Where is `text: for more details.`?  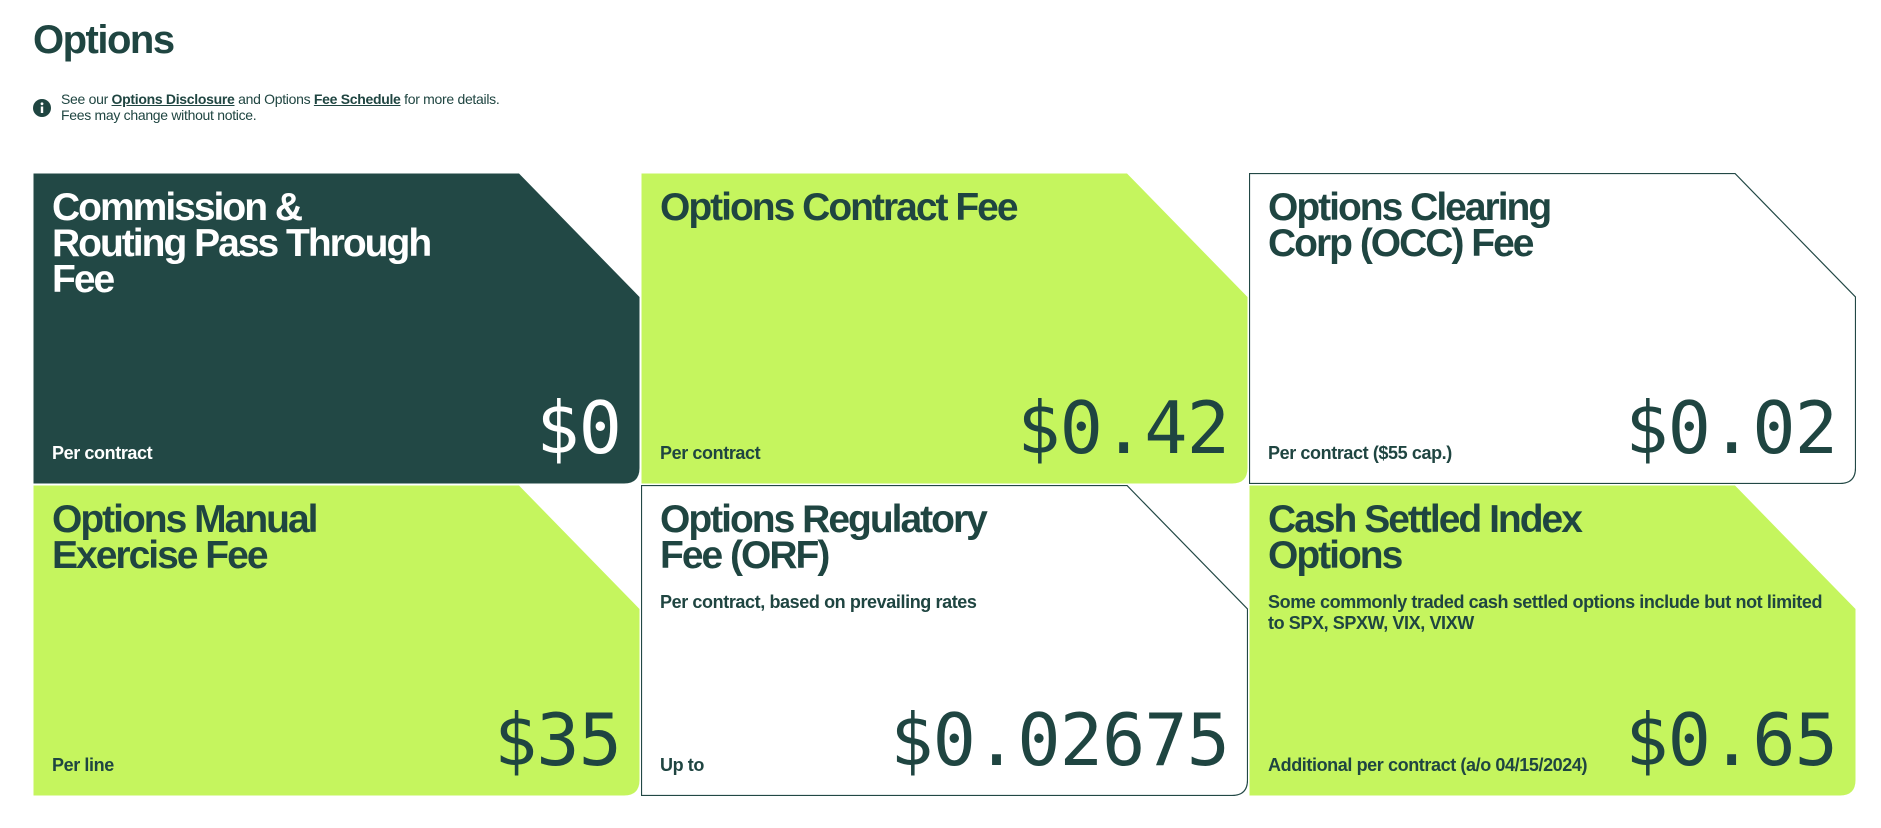 text: for more details. is located at coordinates (452, 99).